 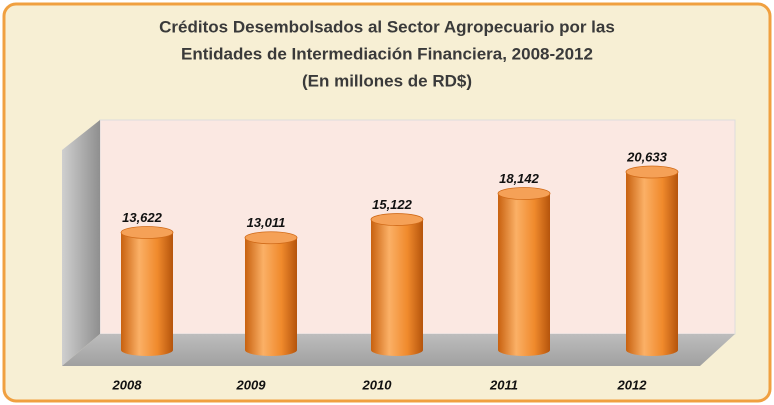 I want to click on data-label: 15,122, so click(x=392, y=204).